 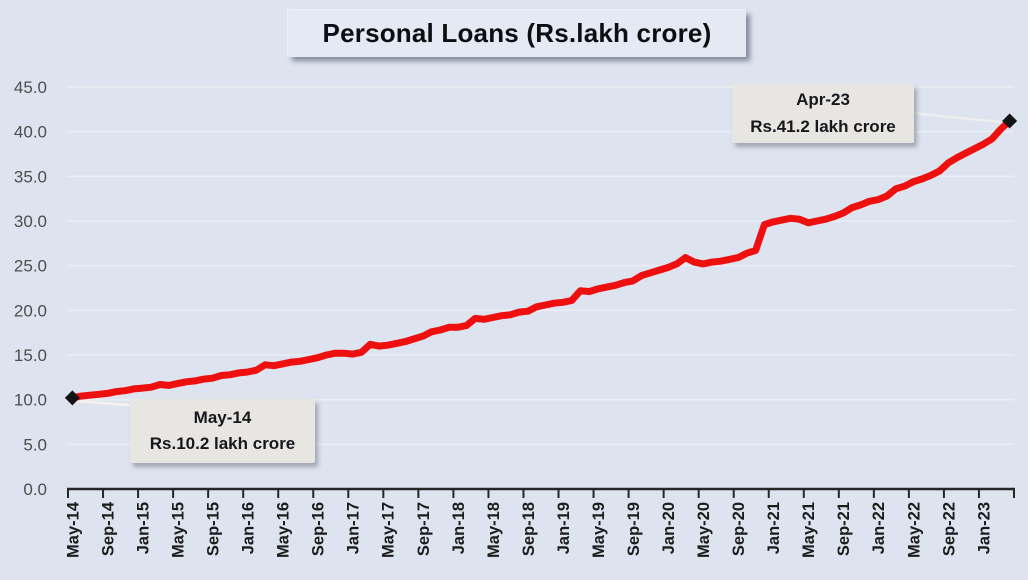 I want to click on x-tick-label: Jan-20, so click(x=669, y=528).